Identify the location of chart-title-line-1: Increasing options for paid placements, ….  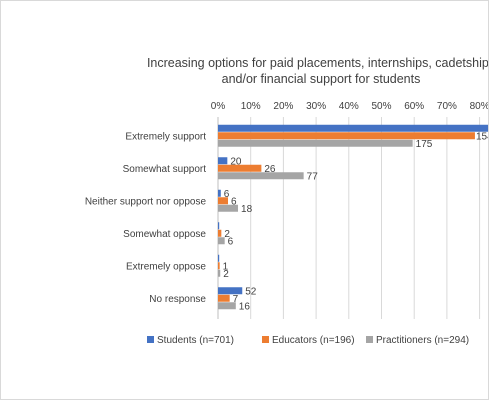
(317, 63).